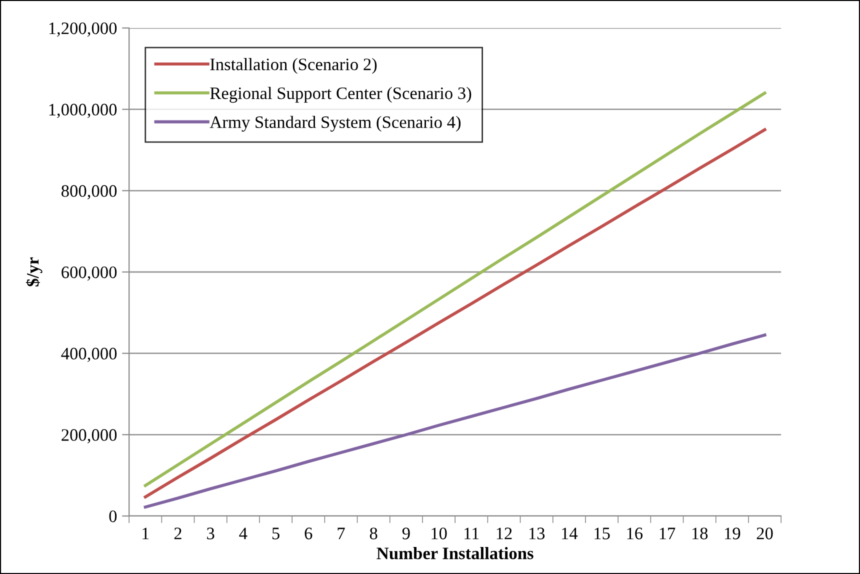 The width and height of the screenshot is (860, 574). I want to click on x-tick-label: 14, so click(570, 534).